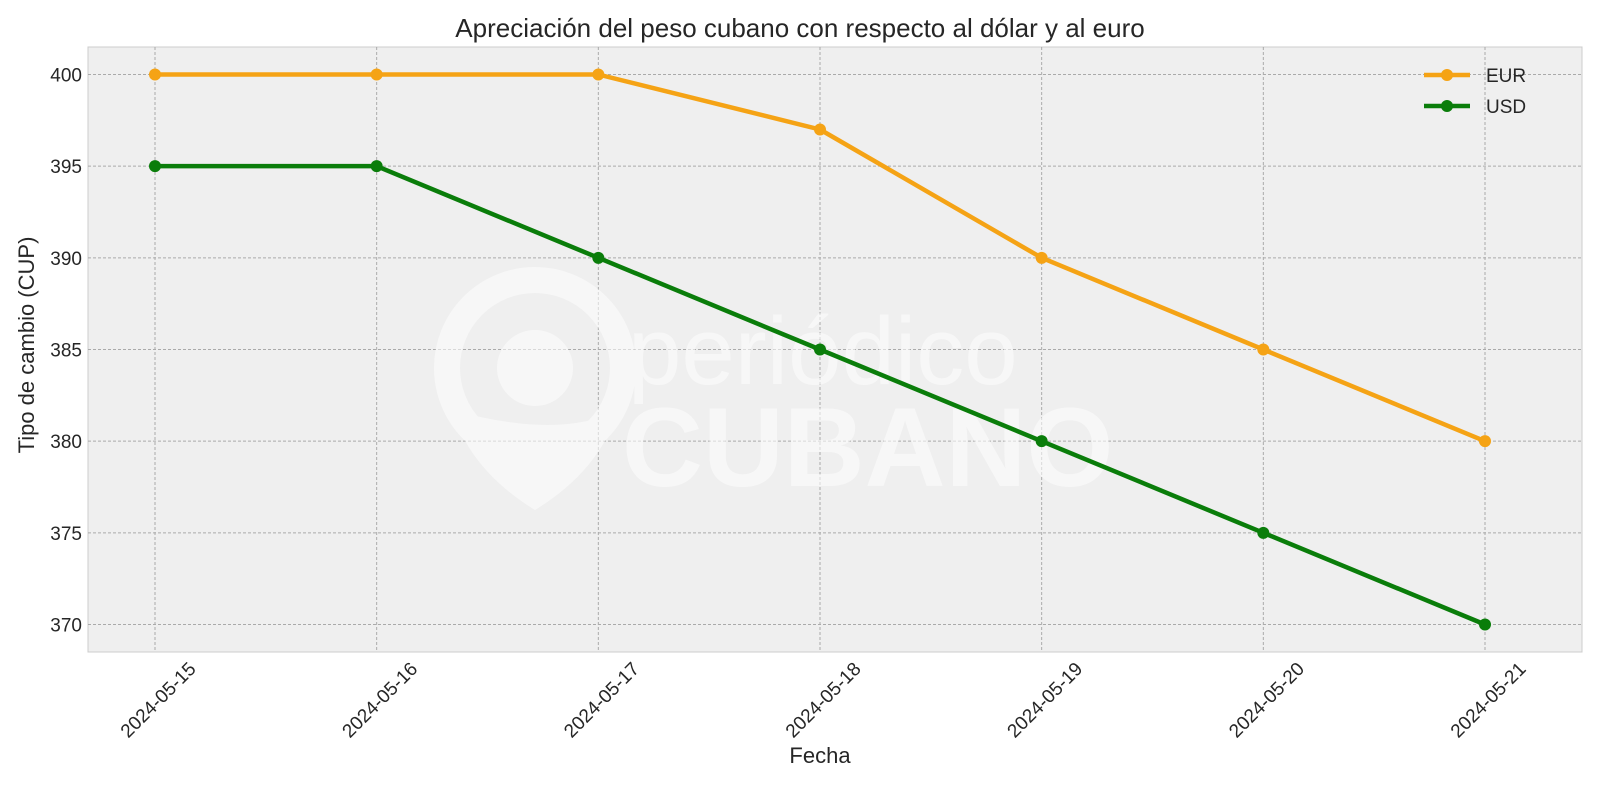  Describe the element at coordinates (868, 447) in the screenshot. I see `svg-text: CUBANO` at that location.